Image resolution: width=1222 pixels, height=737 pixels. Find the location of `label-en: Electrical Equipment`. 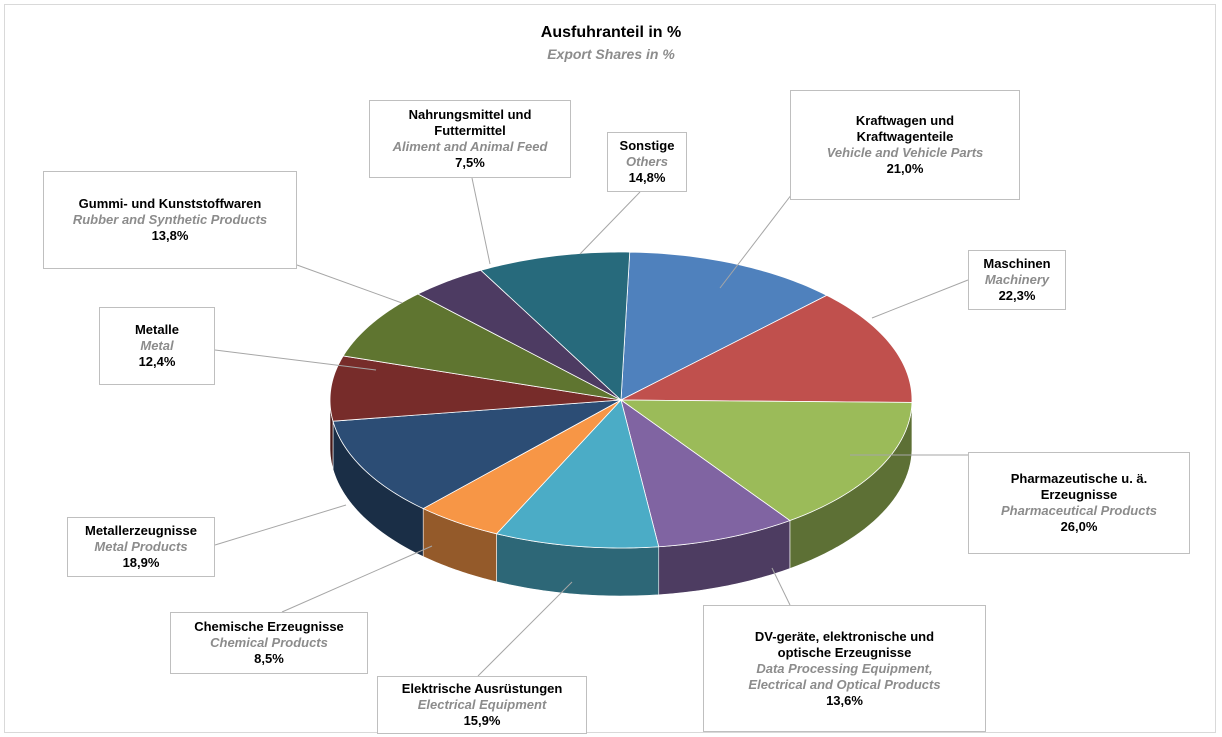

label-en: Electrical Equipment is located at coordinates (482, 704).